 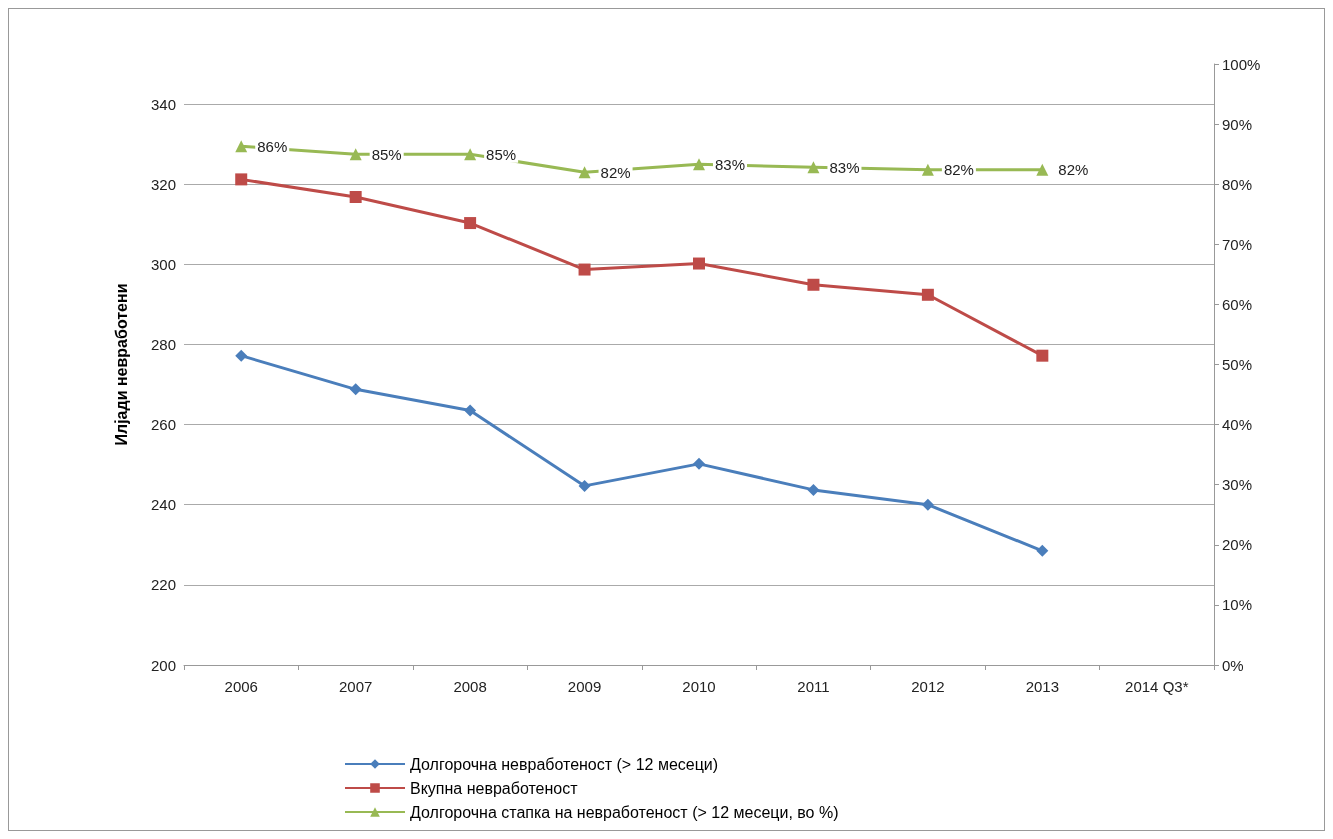 I want to click on y2-tick-label: 80%, so click(x=1237, y=184).